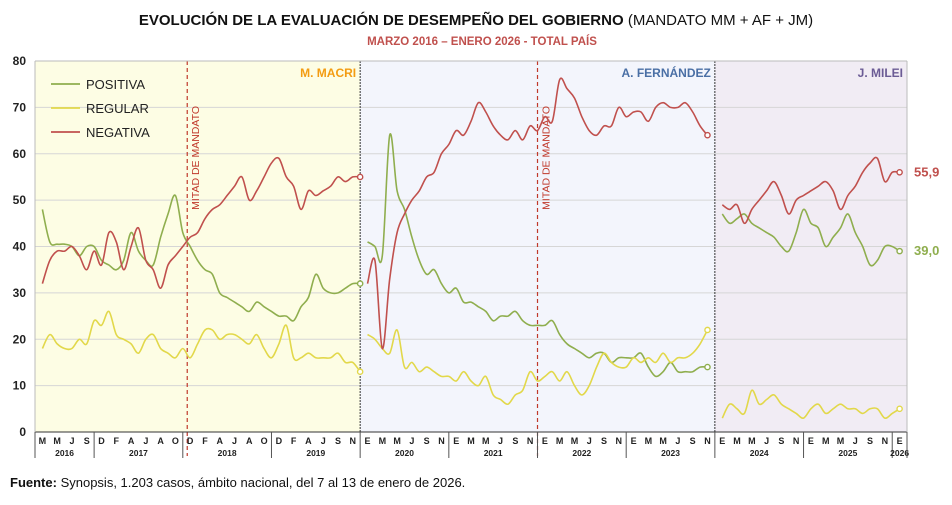  I want to click on y-tick-label-5: 50, so click(20, 200).